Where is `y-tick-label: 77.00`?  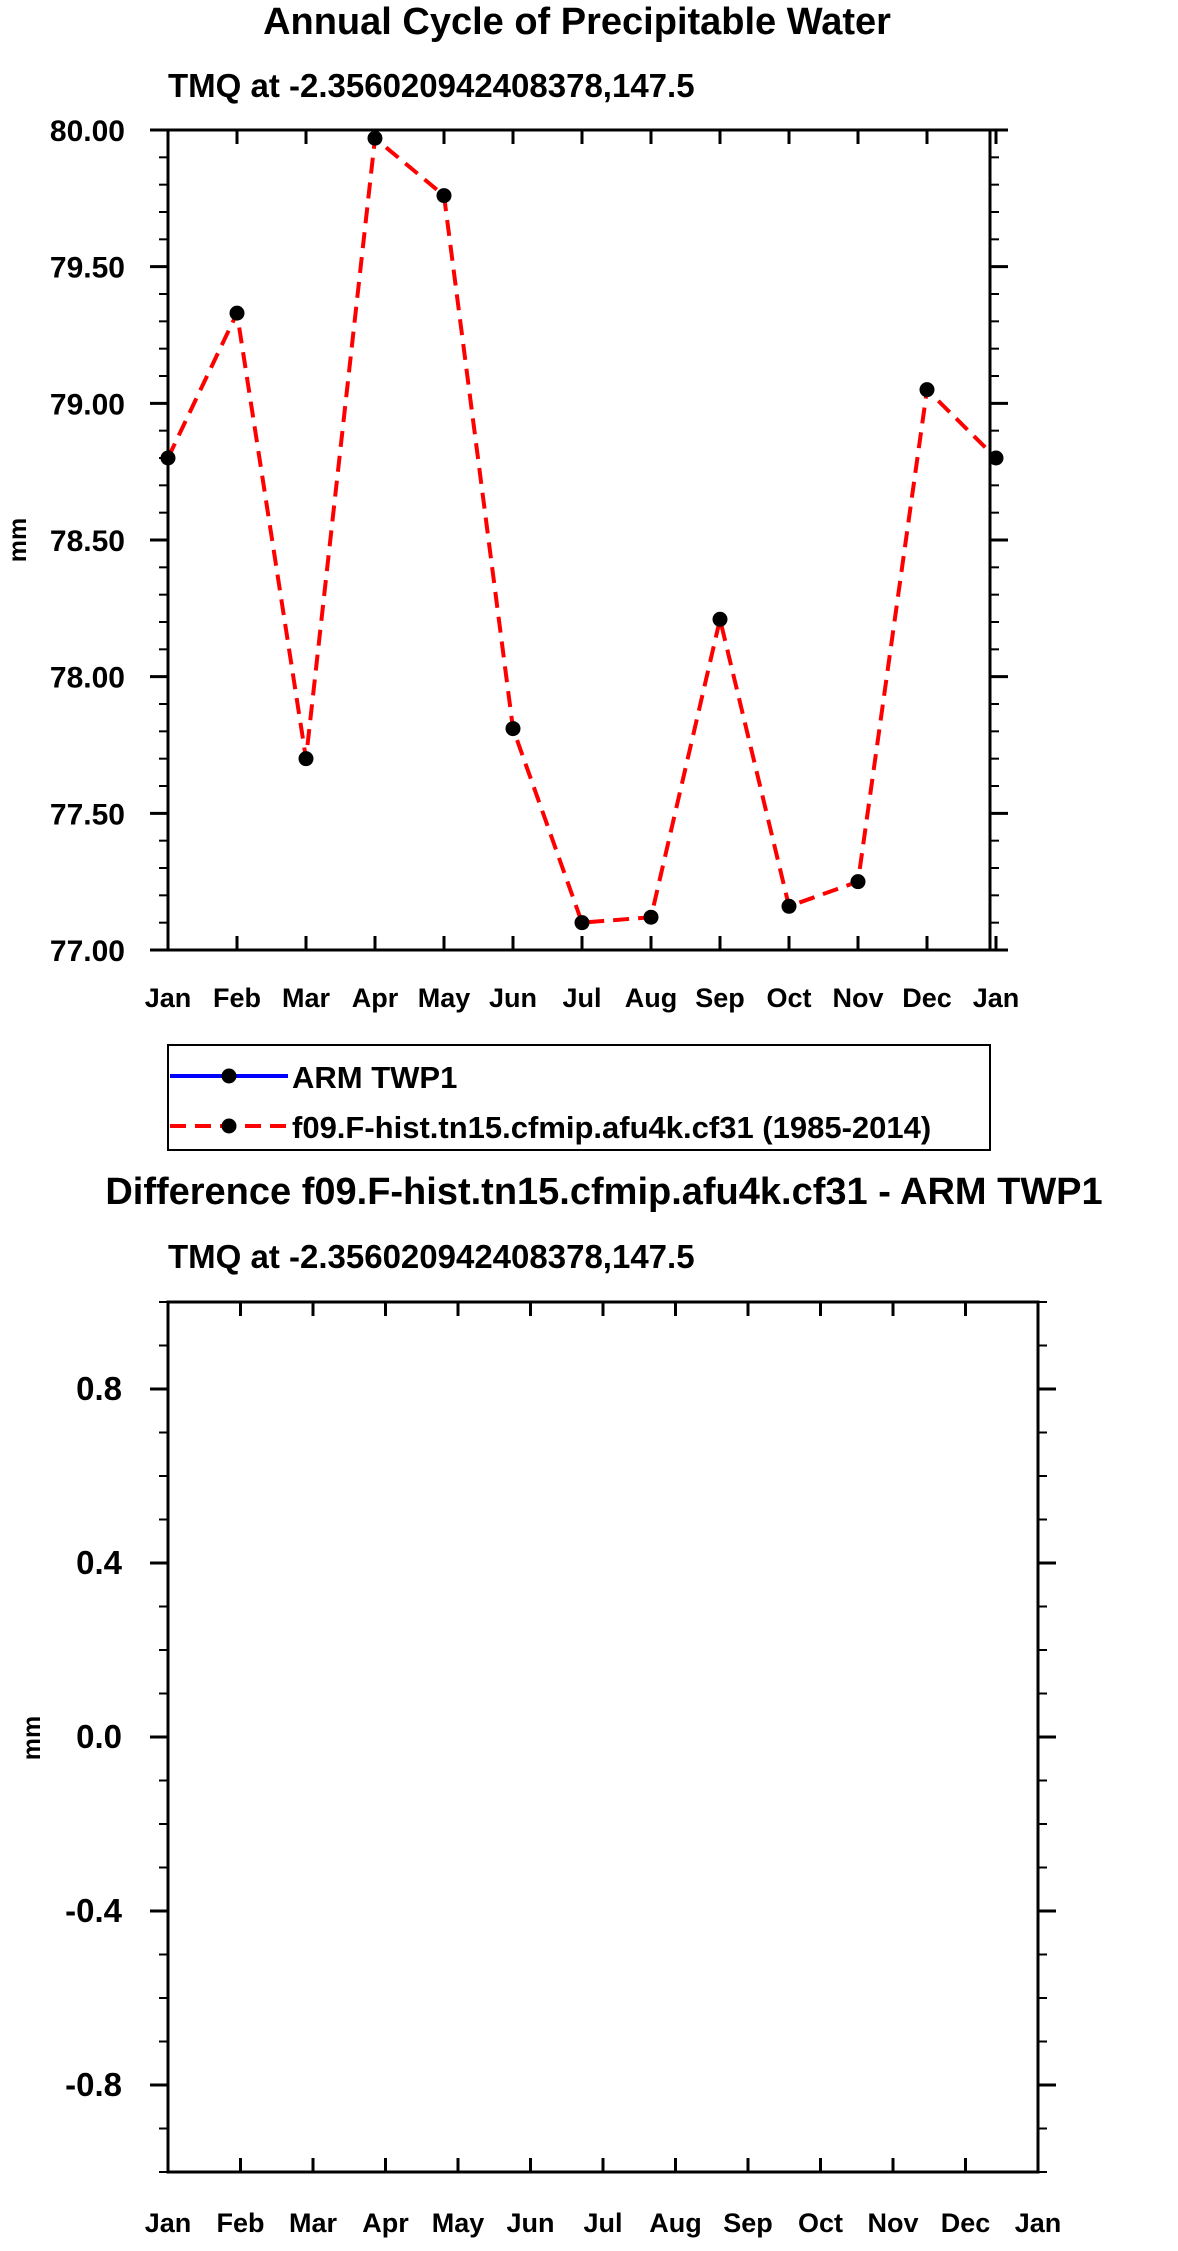 y-tick-label: 77.00 is located at coordinates (87, 951).